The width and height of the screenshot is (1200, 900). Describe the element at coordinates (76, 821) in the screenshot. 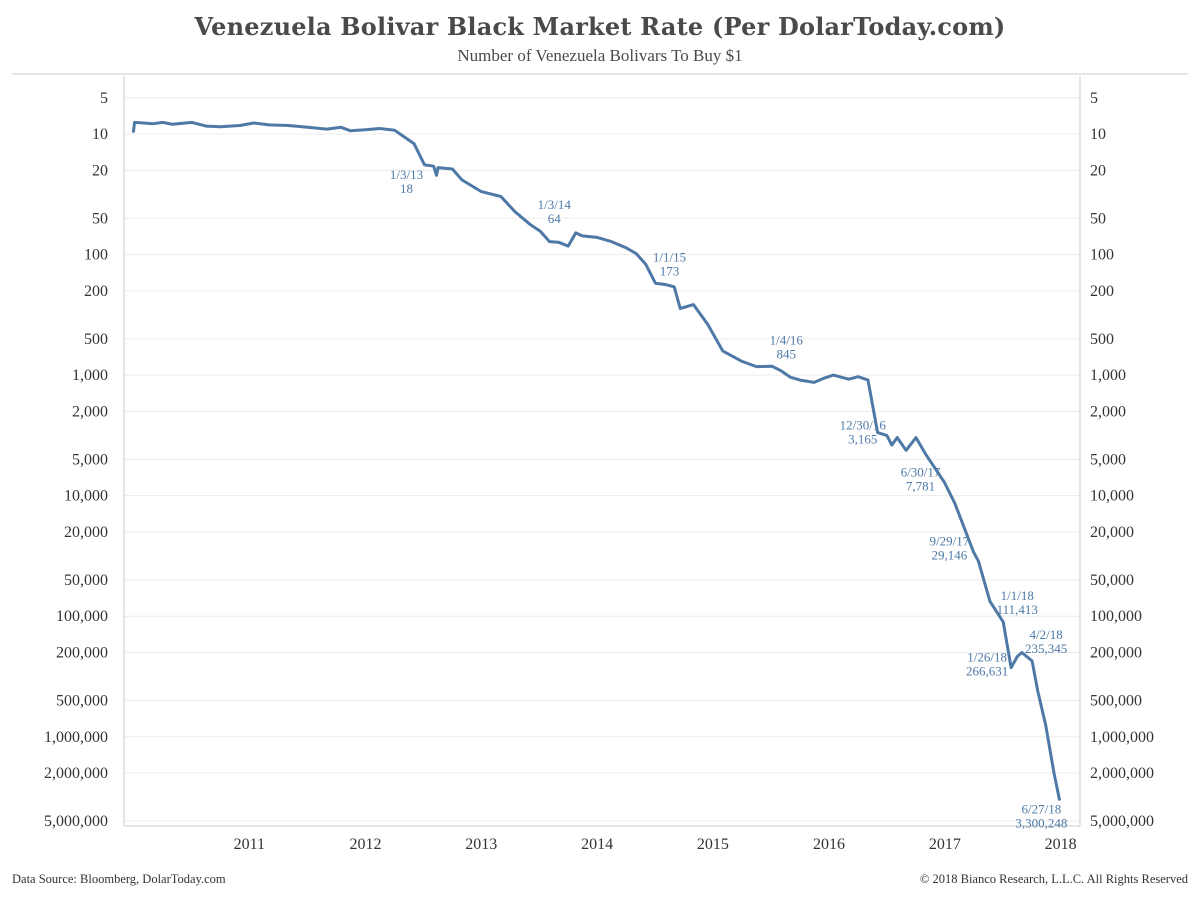

I see `y-tick-label-left: 5,000,000` at that location.